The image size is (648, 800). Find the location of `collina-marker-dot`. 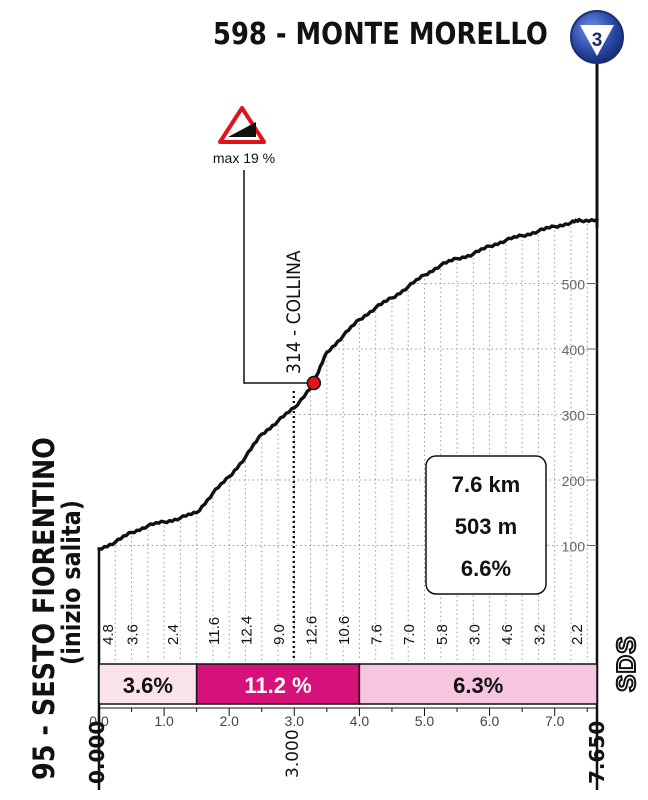

collina-marker-dot is located at coordinates (314, 383).